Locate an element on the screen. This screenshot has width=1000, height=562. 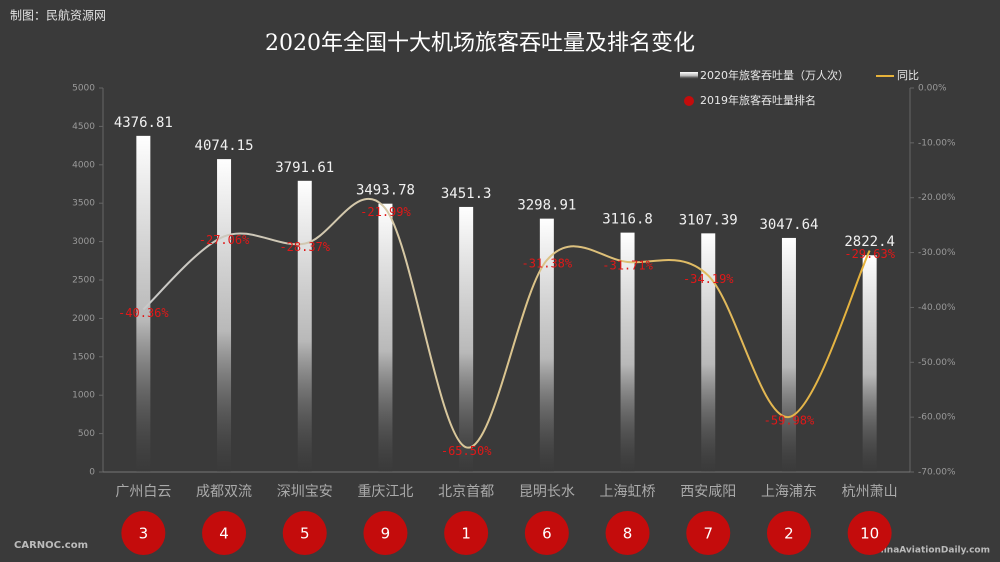
y2-tick-label: -40.00% is located at coordinates (937, 308).